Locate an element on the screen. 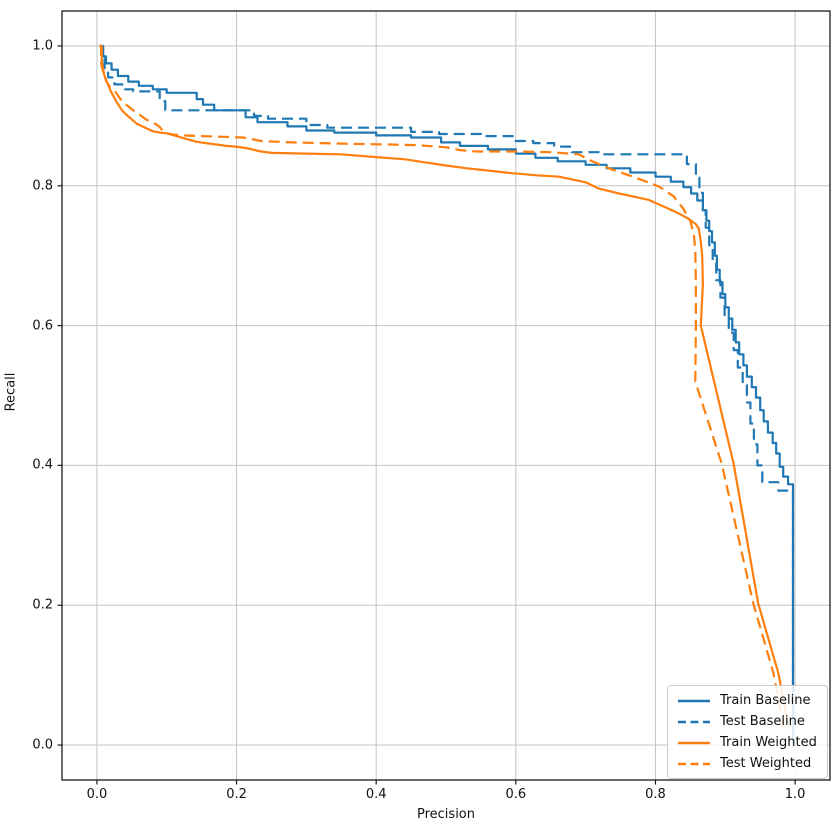  y-axis-label: Recall is located at coordinates (11, 392).